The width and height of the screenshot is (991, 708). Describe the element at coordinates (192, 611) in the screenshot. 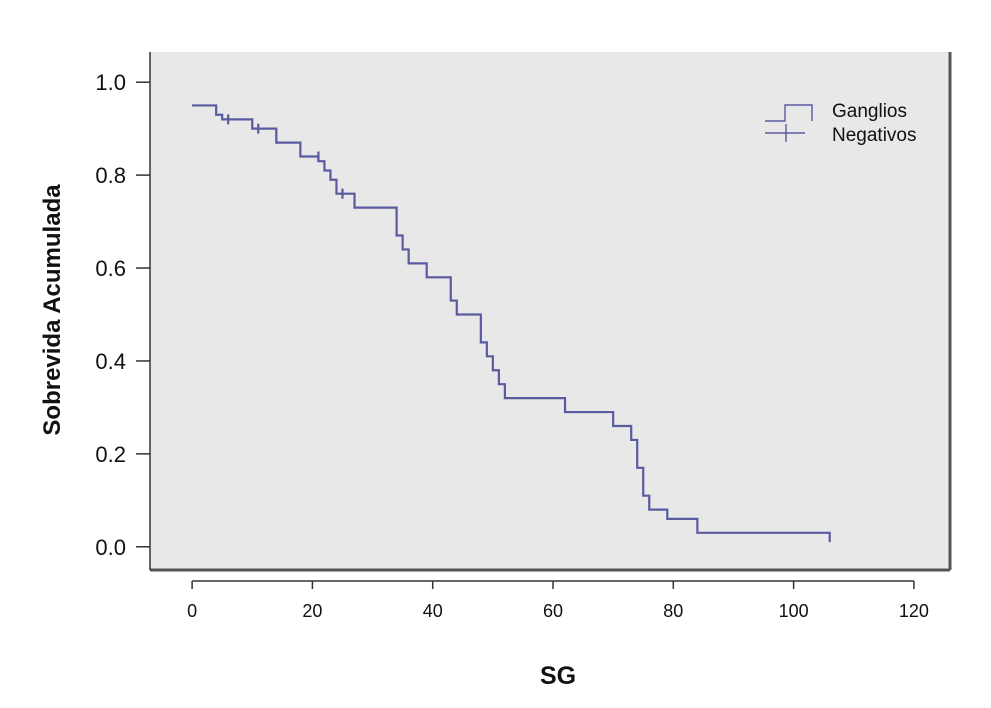

I see `x-tick-label: 0` at that location.